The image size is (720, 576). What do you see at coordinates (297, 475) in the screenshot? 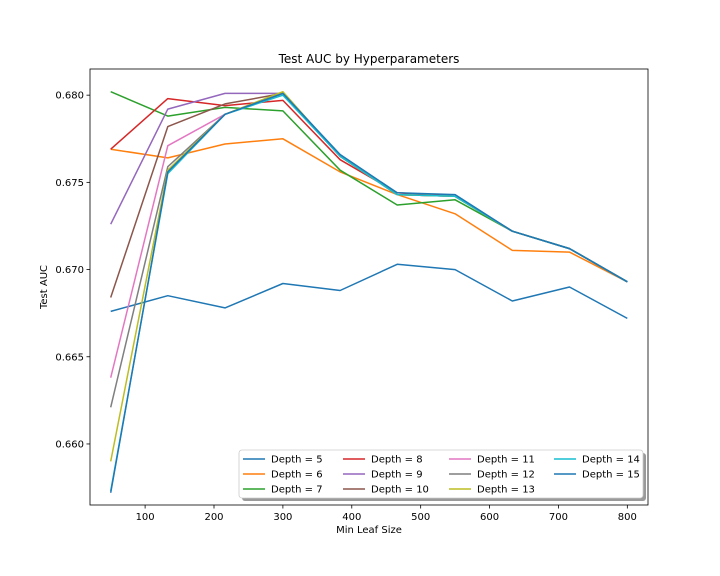
I see `legend-label: Depth = 6` at bounding box center [297, 475].